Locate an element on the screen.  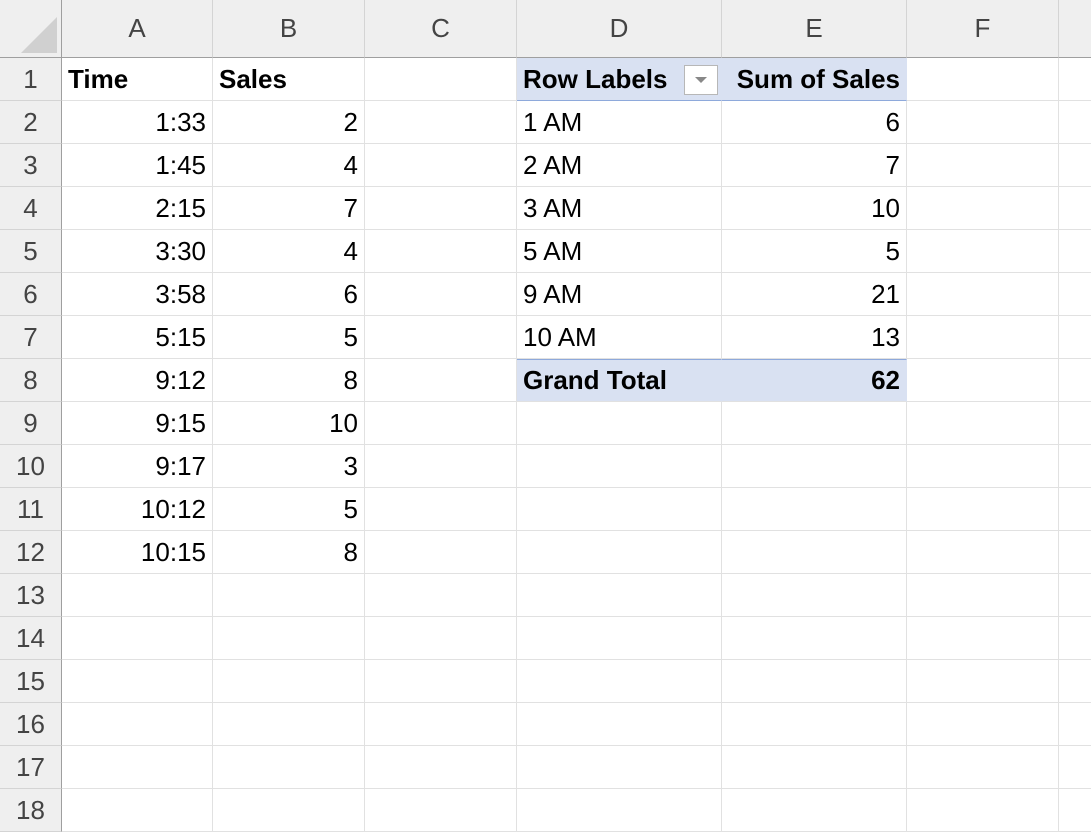
pivot-row-value: 5 is located at coordinates (814, 251).